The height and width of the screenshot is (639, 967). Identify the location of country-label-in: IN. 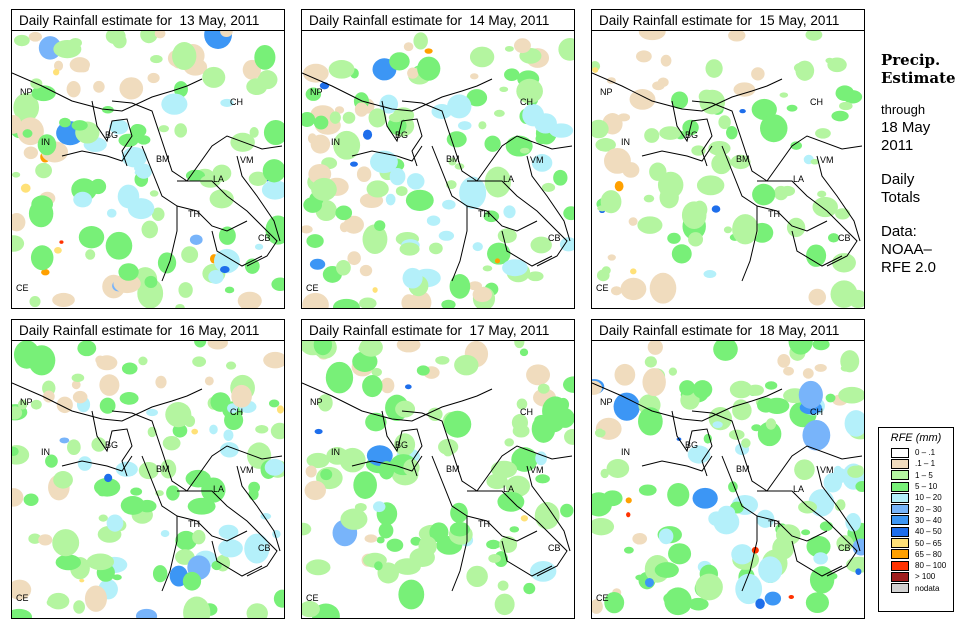
(625, 142).